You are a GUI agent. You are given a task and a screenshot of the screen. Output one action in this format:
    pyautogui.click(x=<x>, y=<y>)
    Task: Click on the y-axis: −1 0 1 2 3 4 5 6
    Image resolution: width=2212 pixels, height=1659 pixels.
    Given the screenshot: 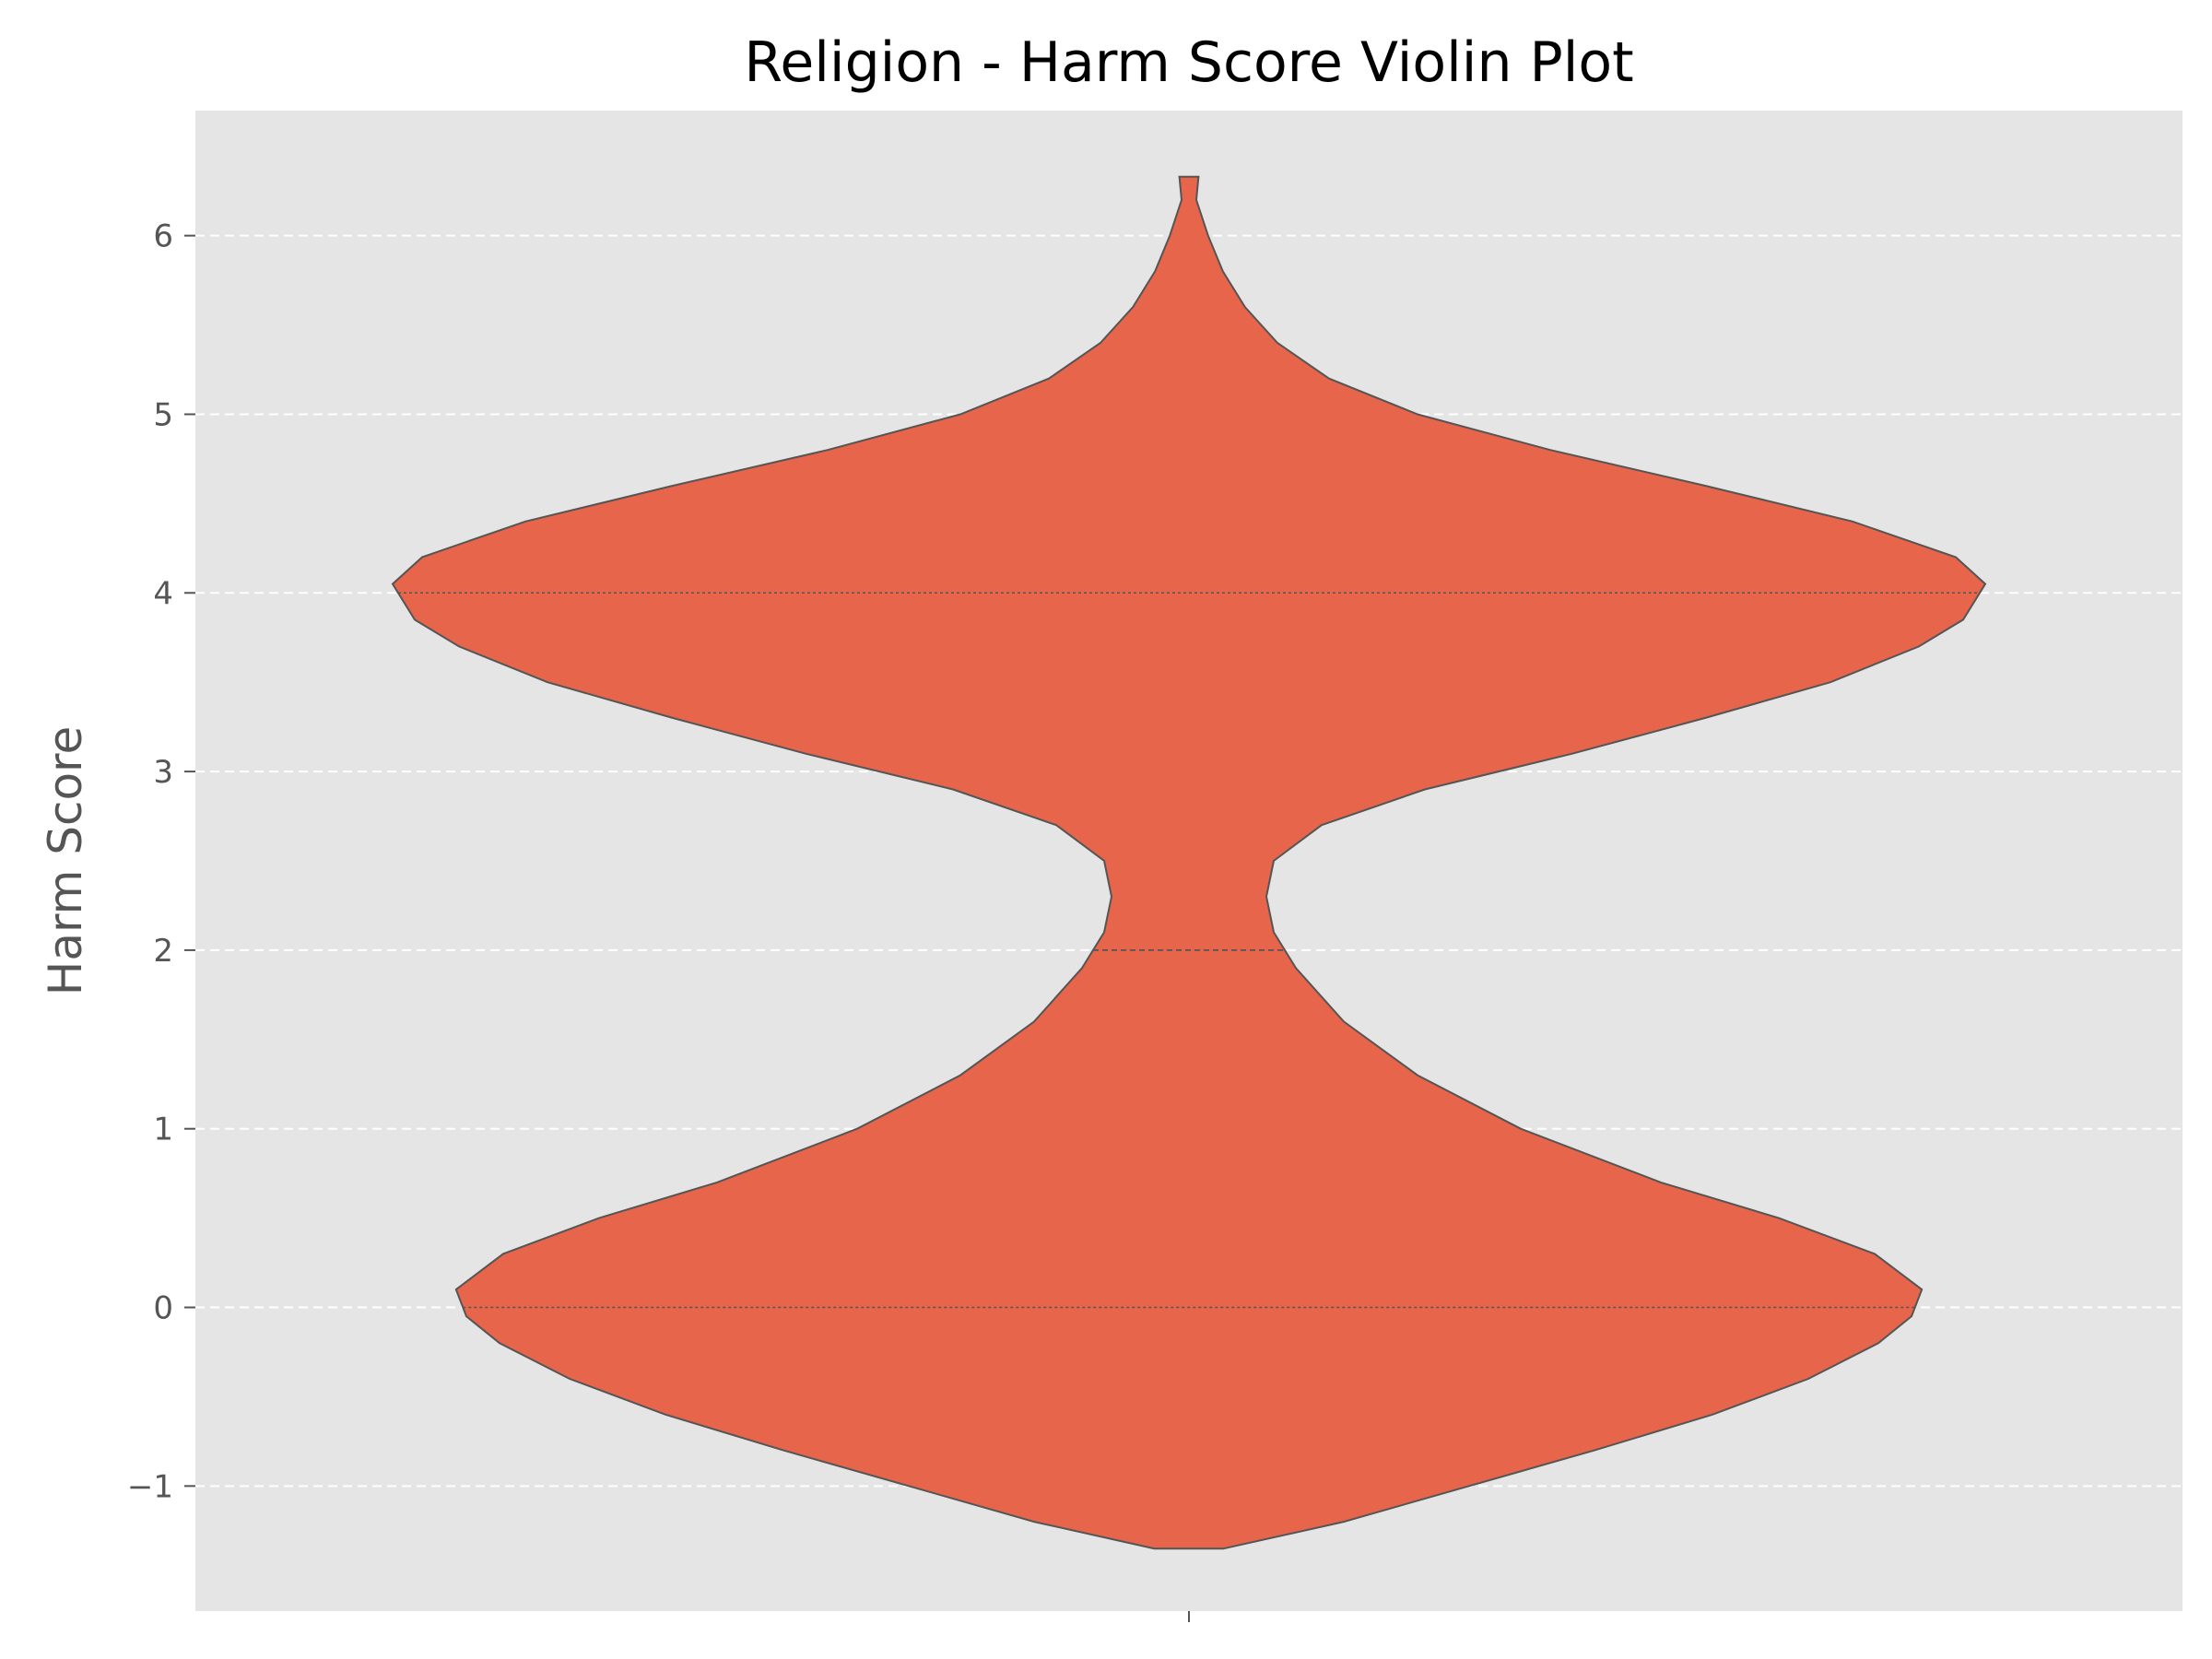 What is the action you would take?
    pyautogui.click(x=161, y=861)
    